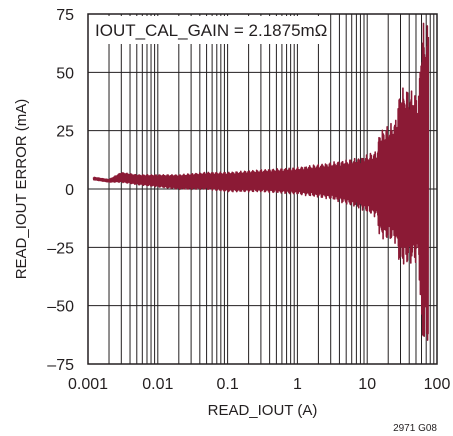 Image resolution: width=453 pixels, height=436 pixels. Describe the element at coordinates (157, 384) in the screenshot. I see `x-tick-label: 0.01` at that location.